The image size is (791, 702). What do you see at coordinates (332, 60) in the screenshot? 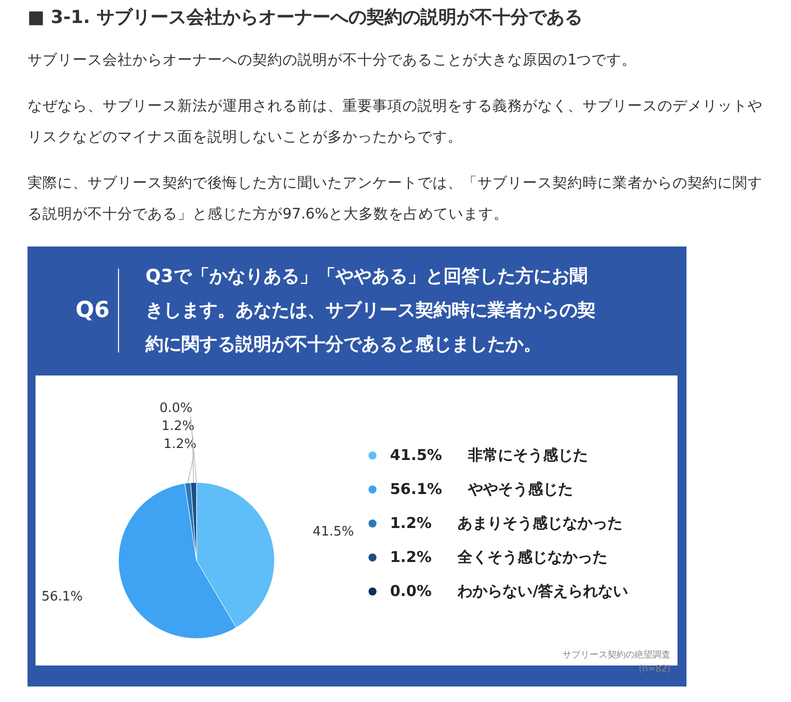
I see `text: サブリース会社からオーナーへの契約の説明が不十分であることが大きな原因の1つです。` at bounding box center [332, 60].